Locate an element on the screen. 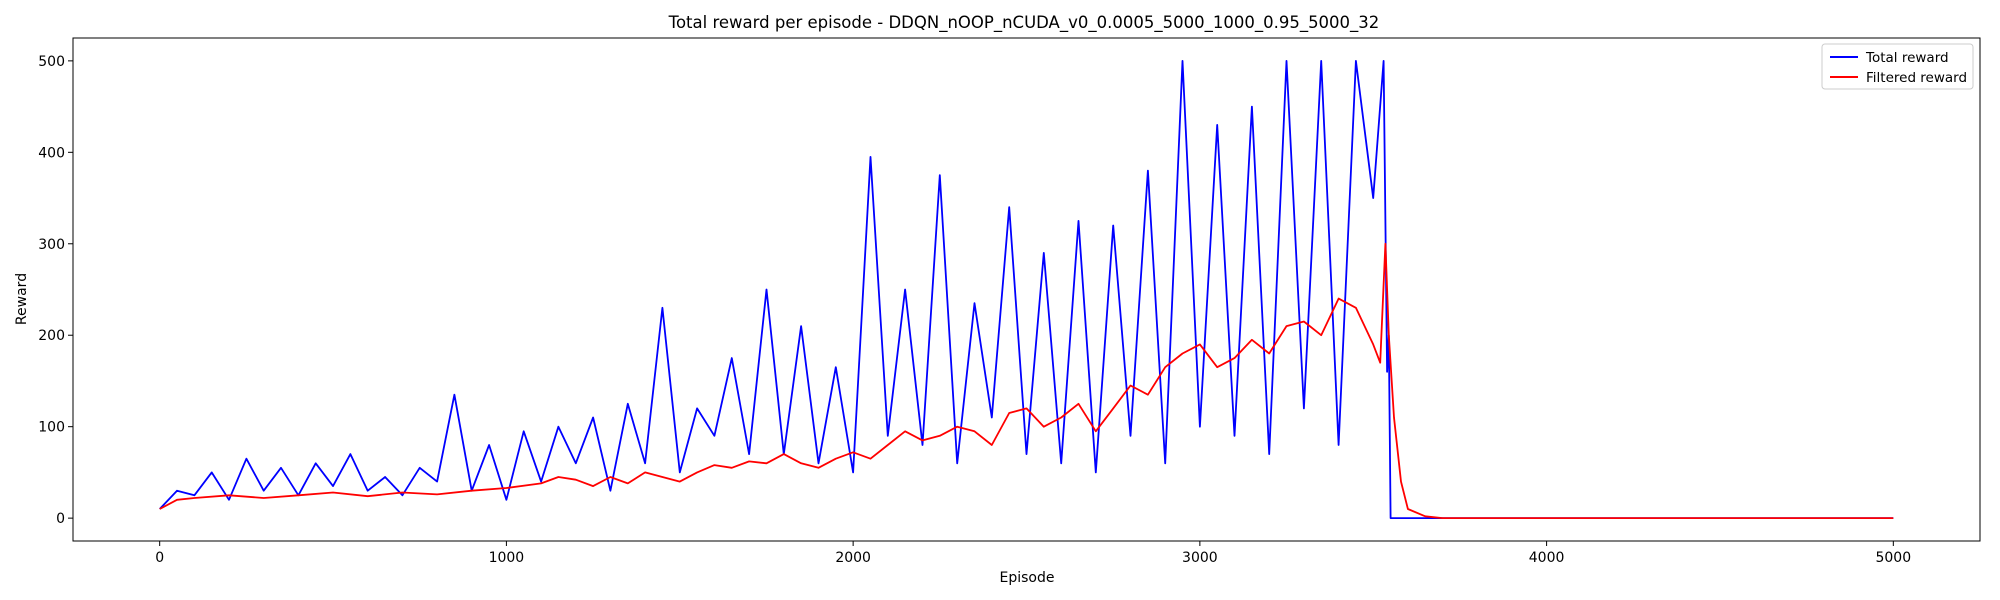 The width and height of the screenshot is (2000, 600). legend-box is located at coordinates (1897, 66).